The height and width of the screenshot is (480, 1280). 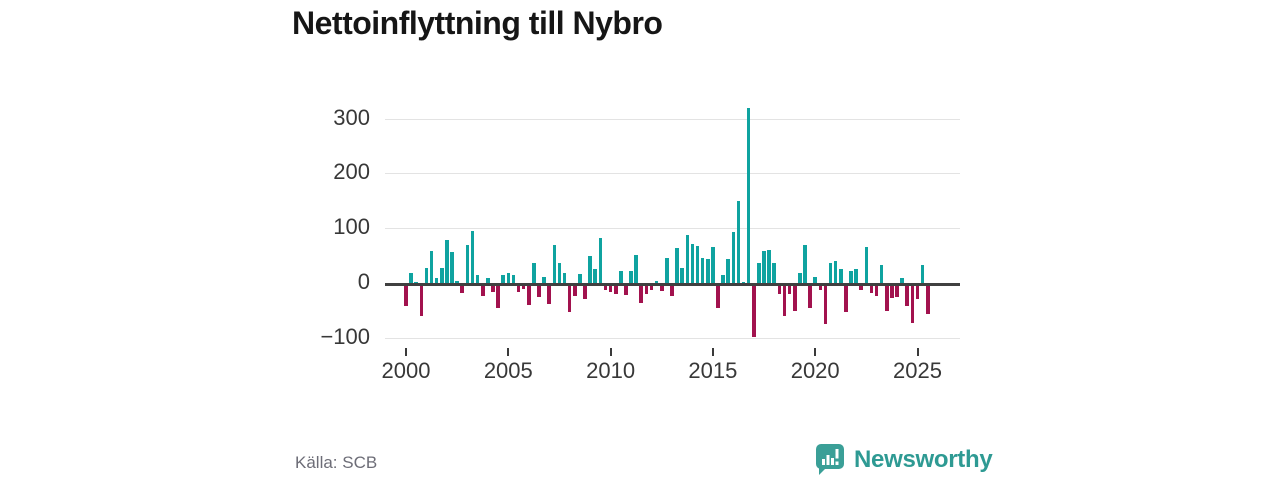 What do you see at coordinates (922, 274) in the screenshot?
I see `bar-2025Q2` at bounding box center [922, 274].